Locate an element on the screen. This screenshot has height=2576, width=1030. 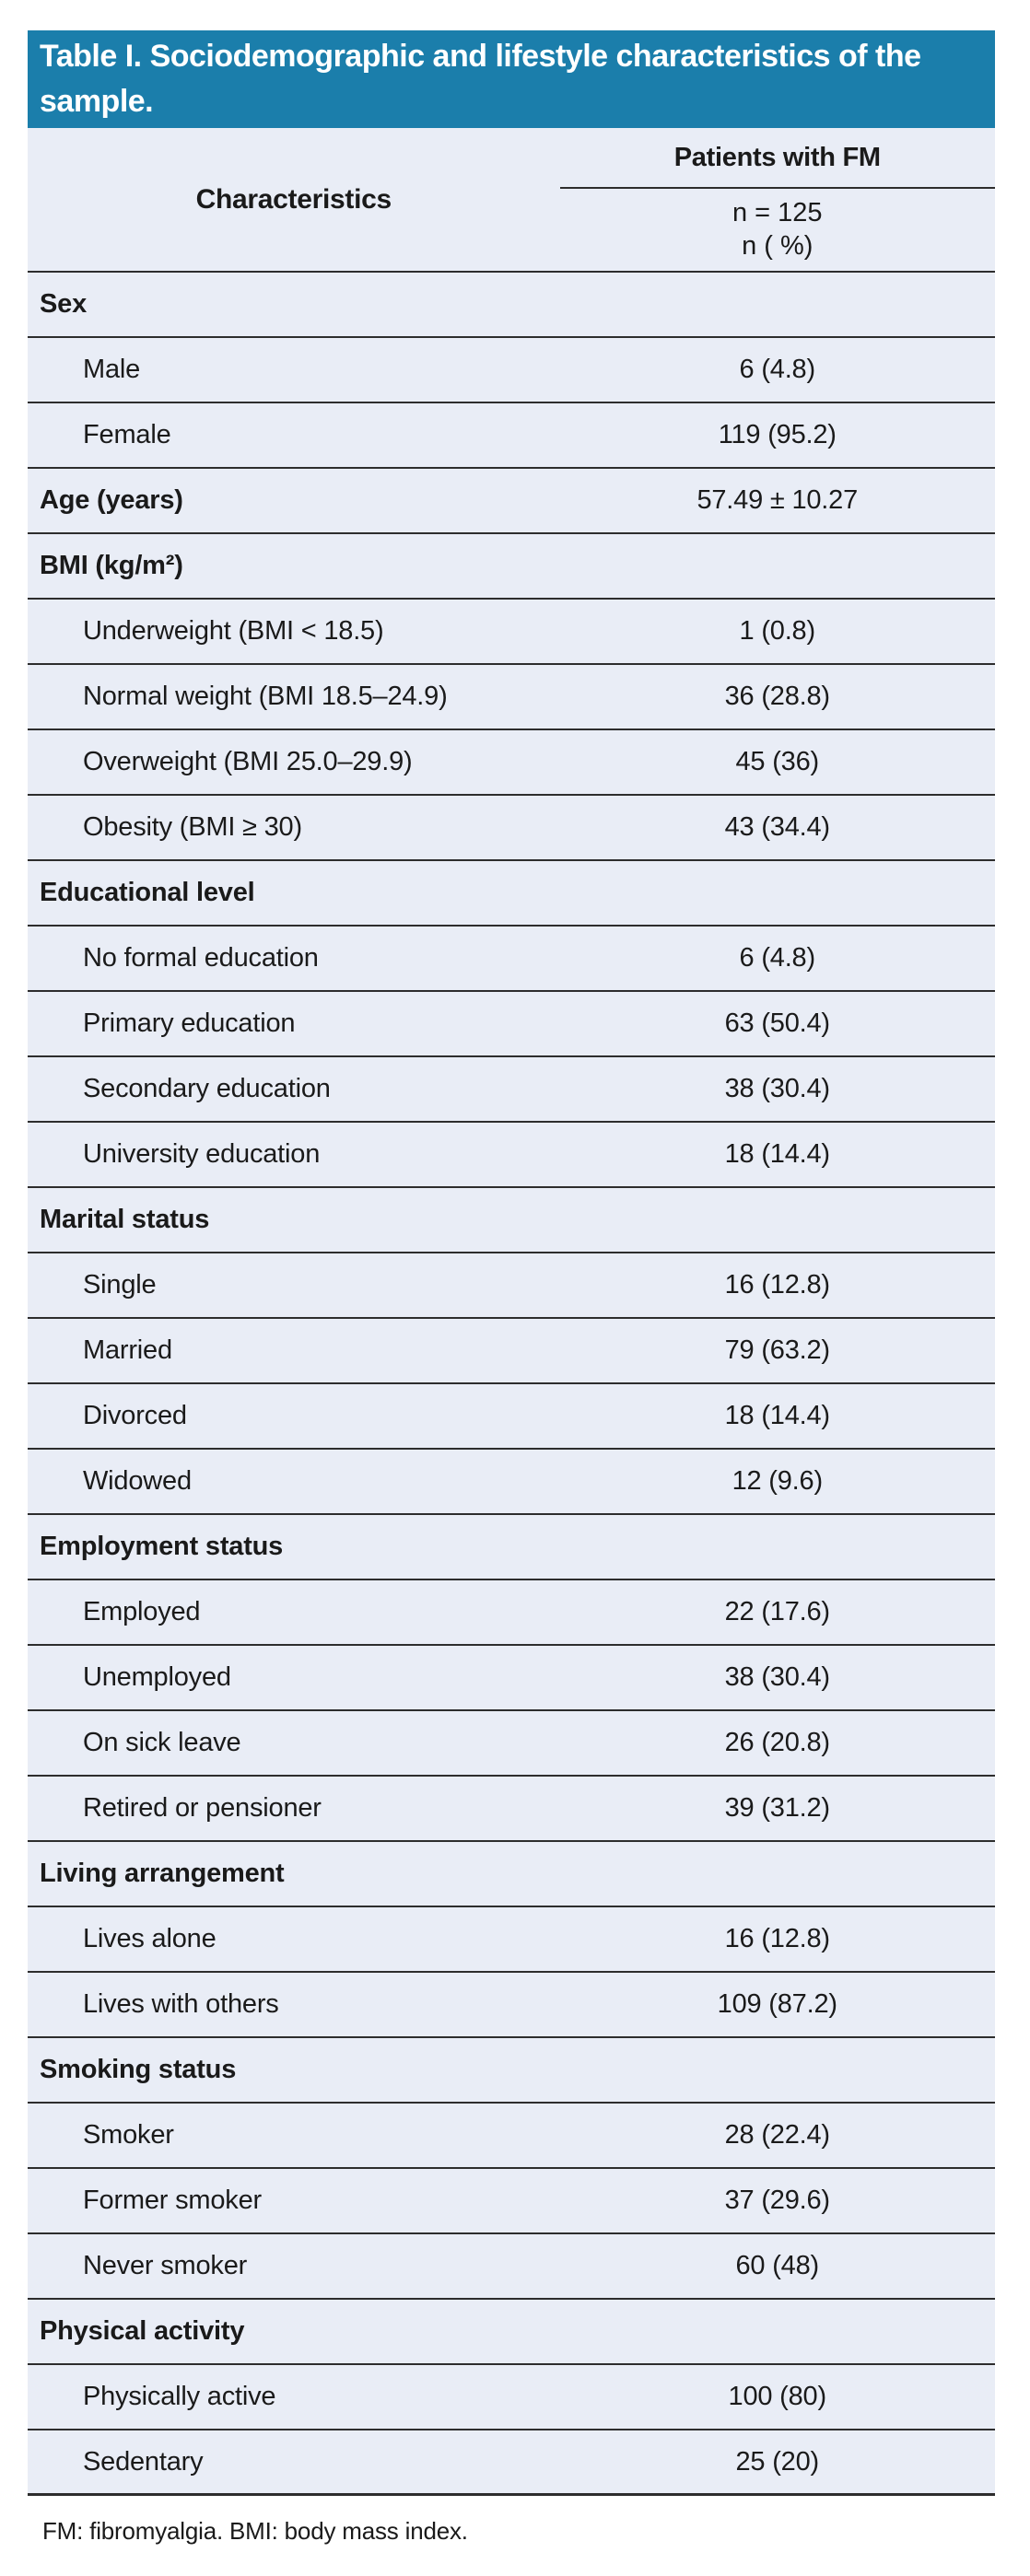
row-label: Employed is located at coordinates (142, 1611).